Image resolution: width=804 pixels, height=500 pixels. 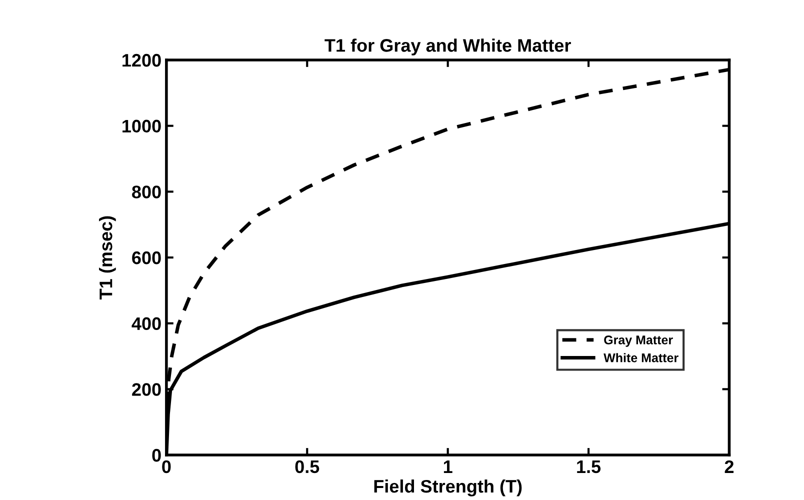 I want to click on y-tick-label: 1200, so click(x=141, y=60).